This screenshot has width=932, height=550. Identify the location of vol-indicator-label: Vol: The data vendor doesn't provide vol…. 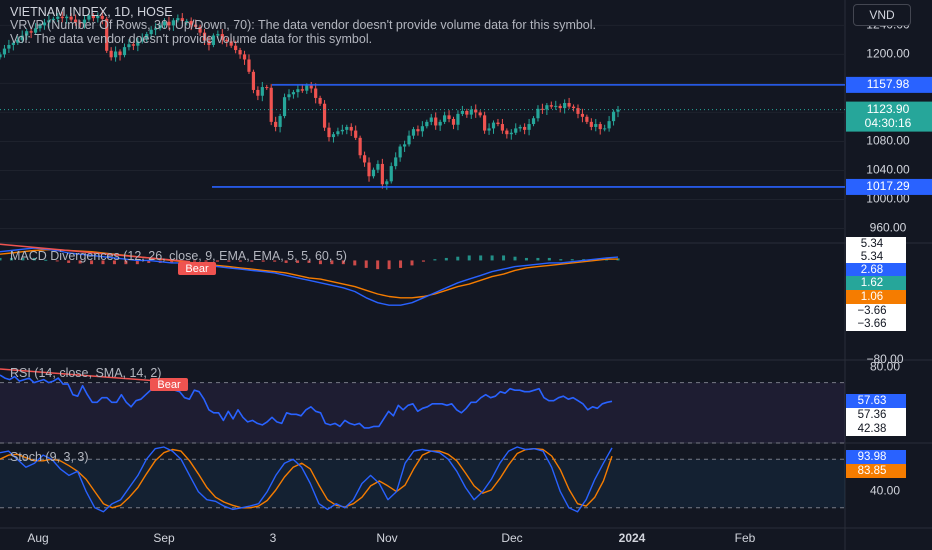
(191, 39).